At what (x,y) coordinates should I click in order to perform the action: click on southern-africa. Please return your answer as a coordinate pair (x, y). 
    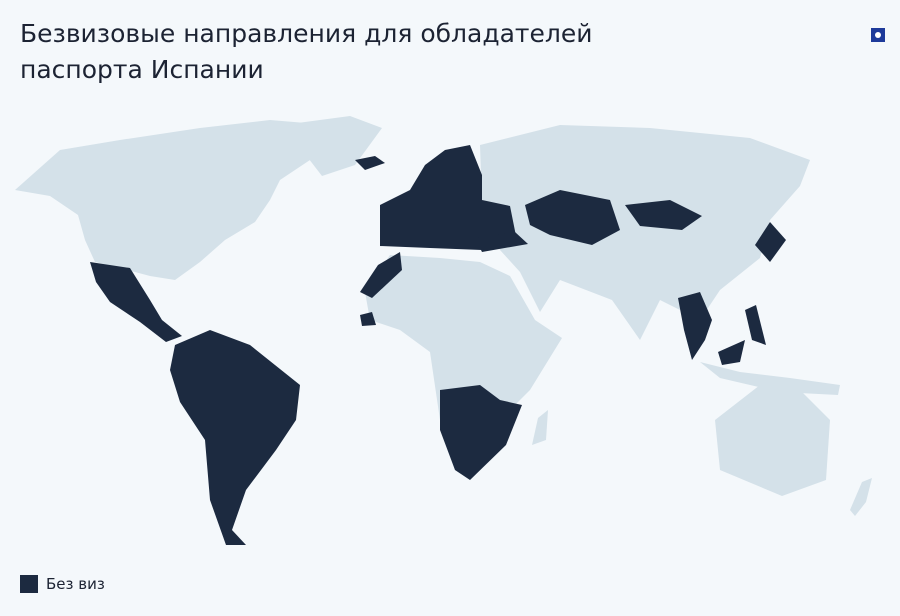
    Looking at the image, I should click on (481, 432).